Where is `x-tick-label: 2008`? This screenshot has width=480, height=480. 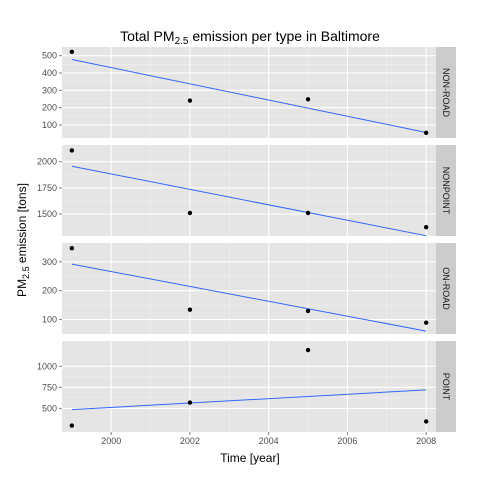 x-tick-label: 2008 is located at coordinates (426, 441).